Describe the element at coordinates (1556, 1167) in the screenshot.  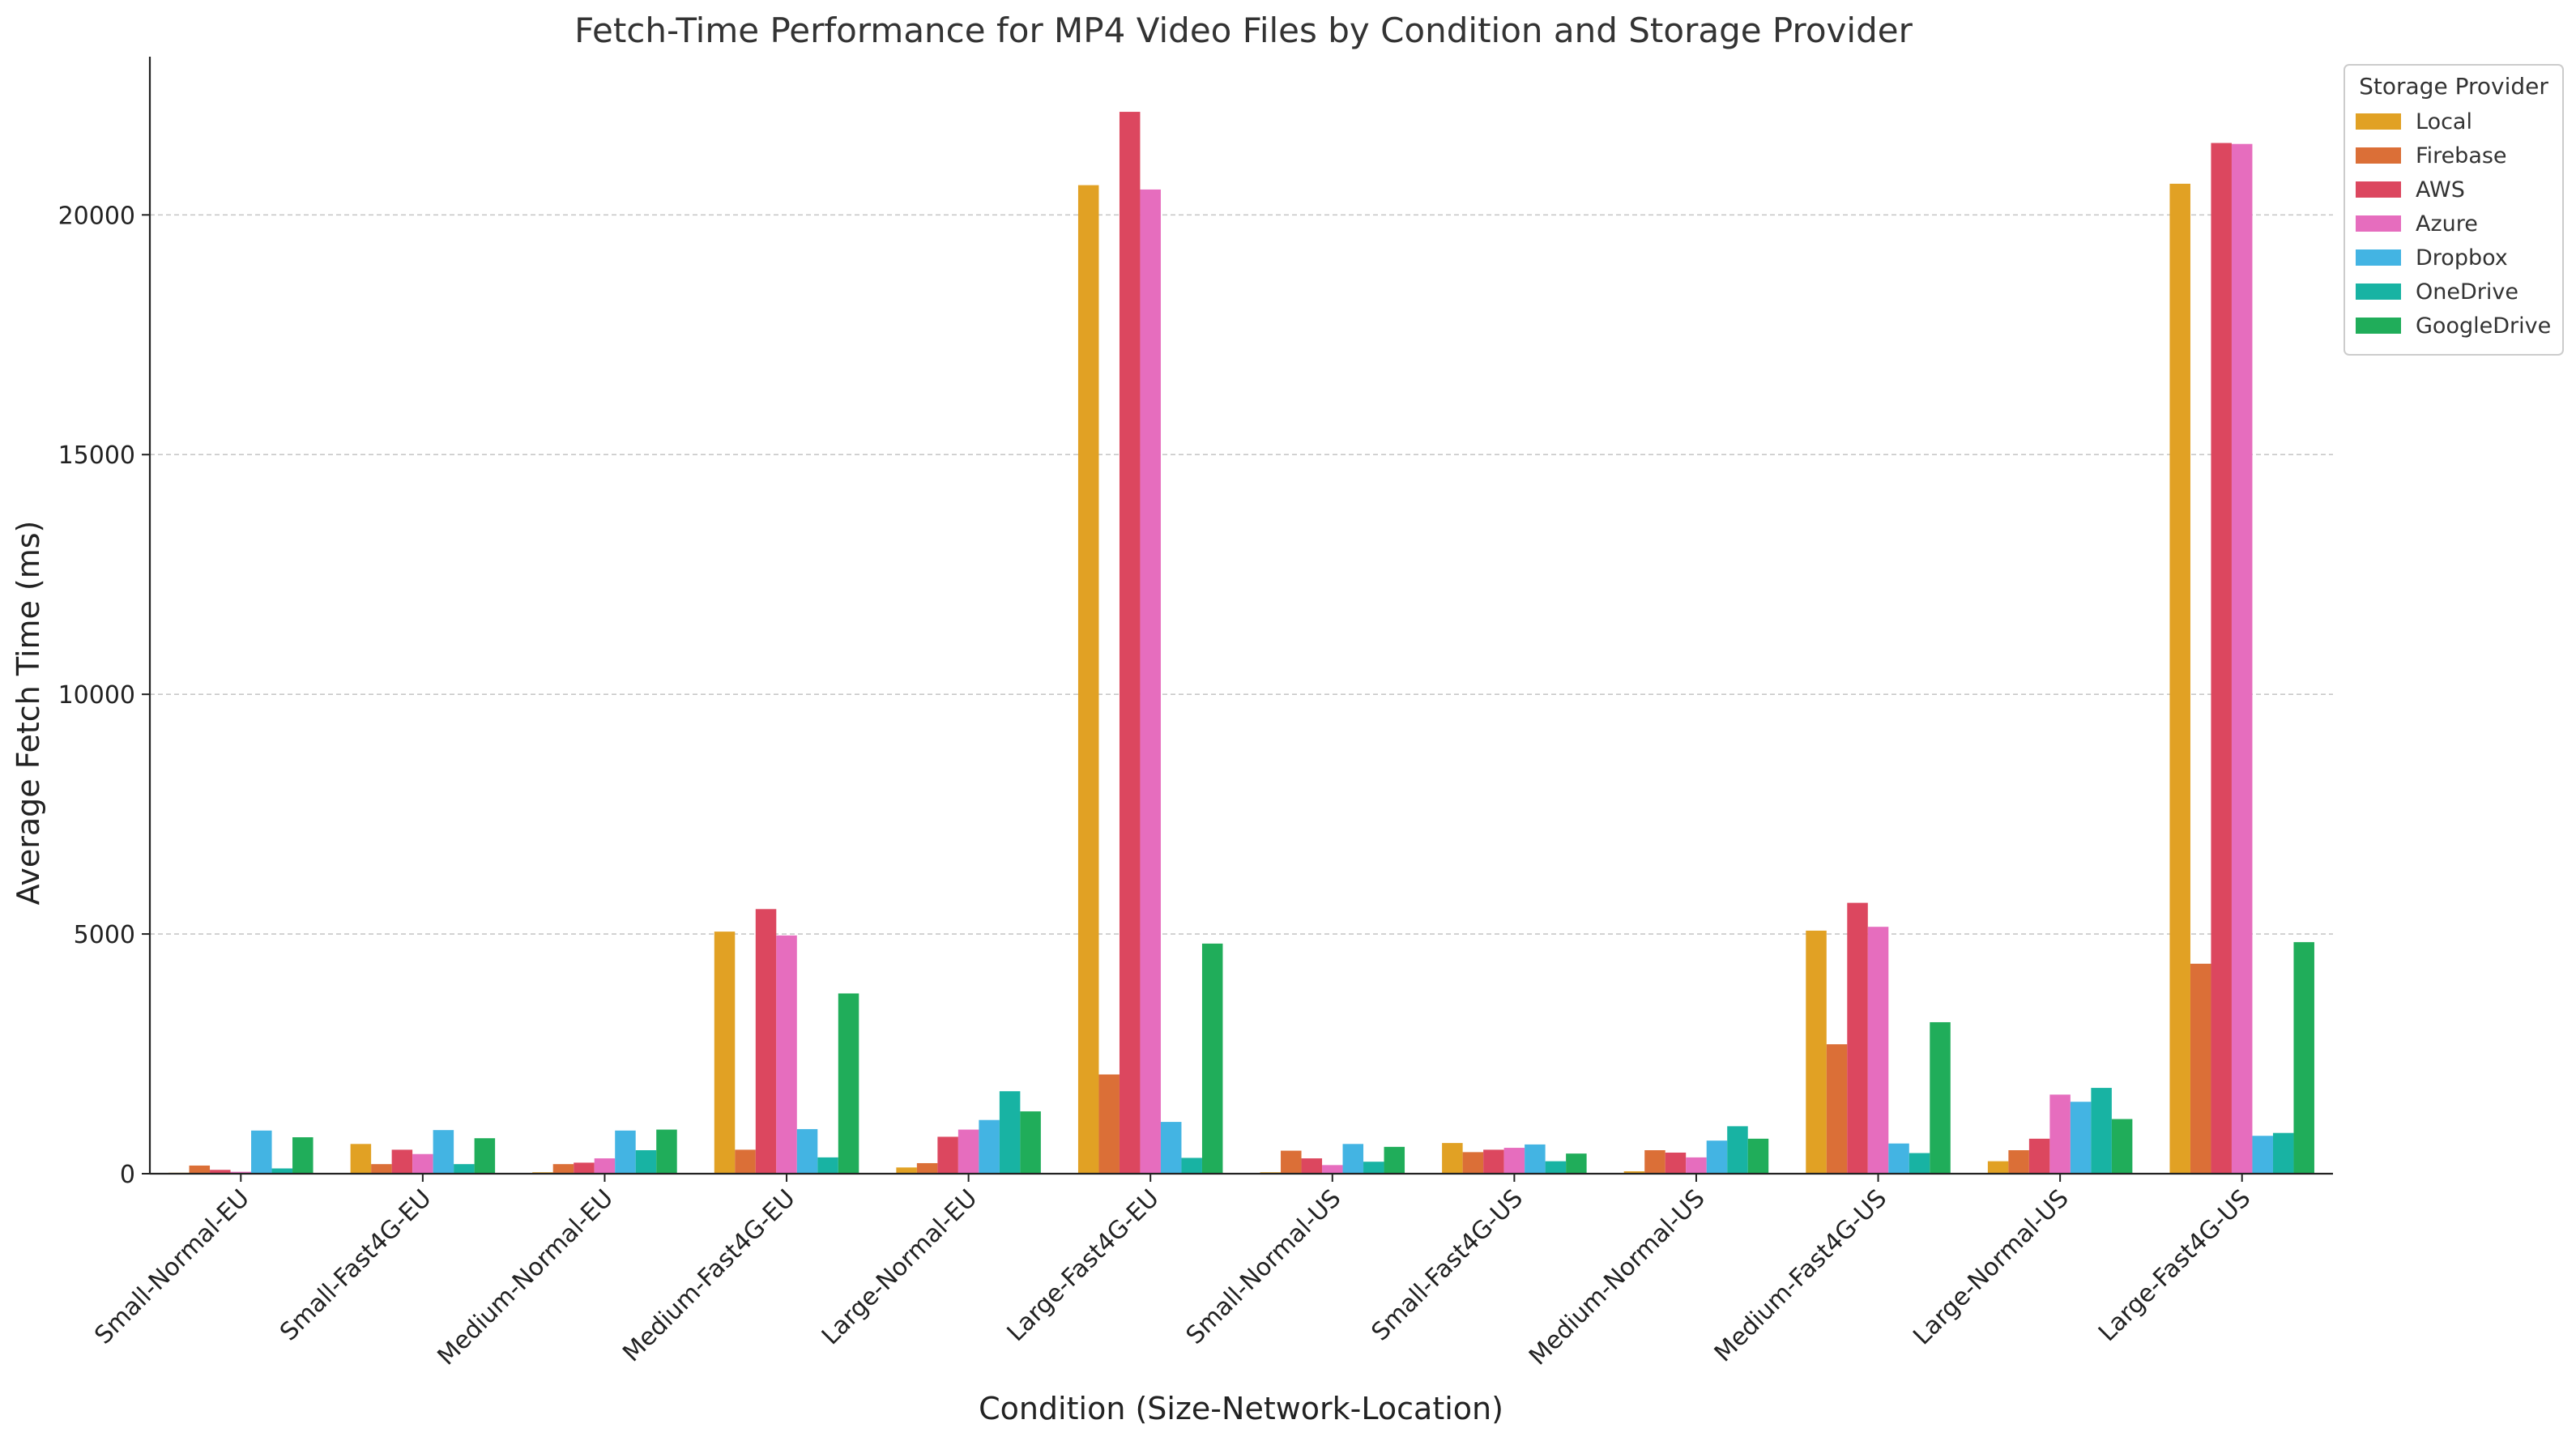
I see `bar-onedrive-small-fast4g-us` at that location.